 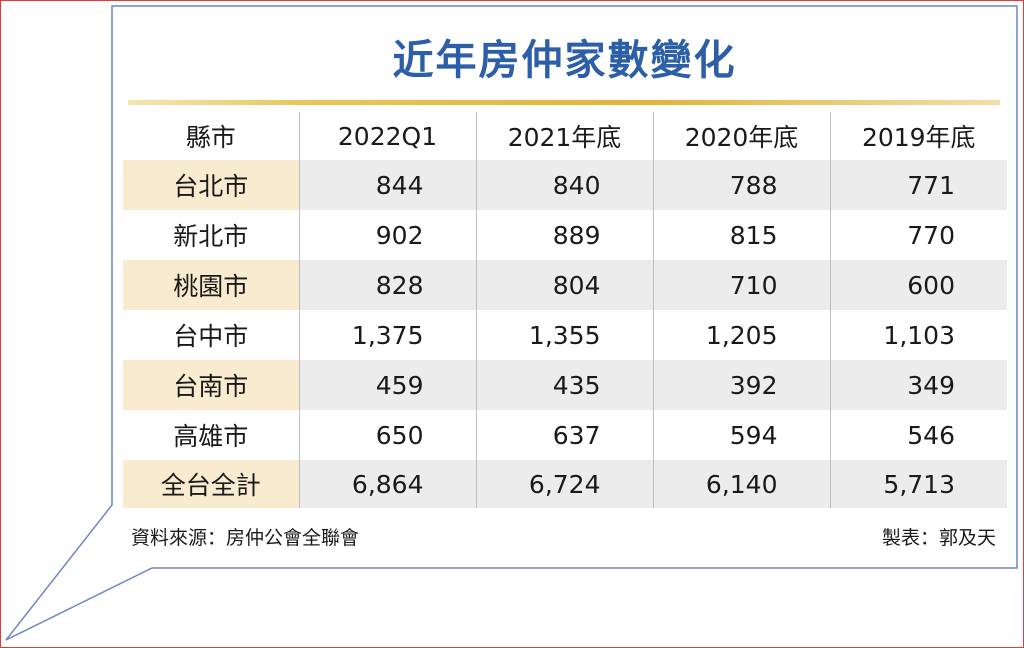 I want to click on city-cell: 台中市, so click(x=211, y=336).